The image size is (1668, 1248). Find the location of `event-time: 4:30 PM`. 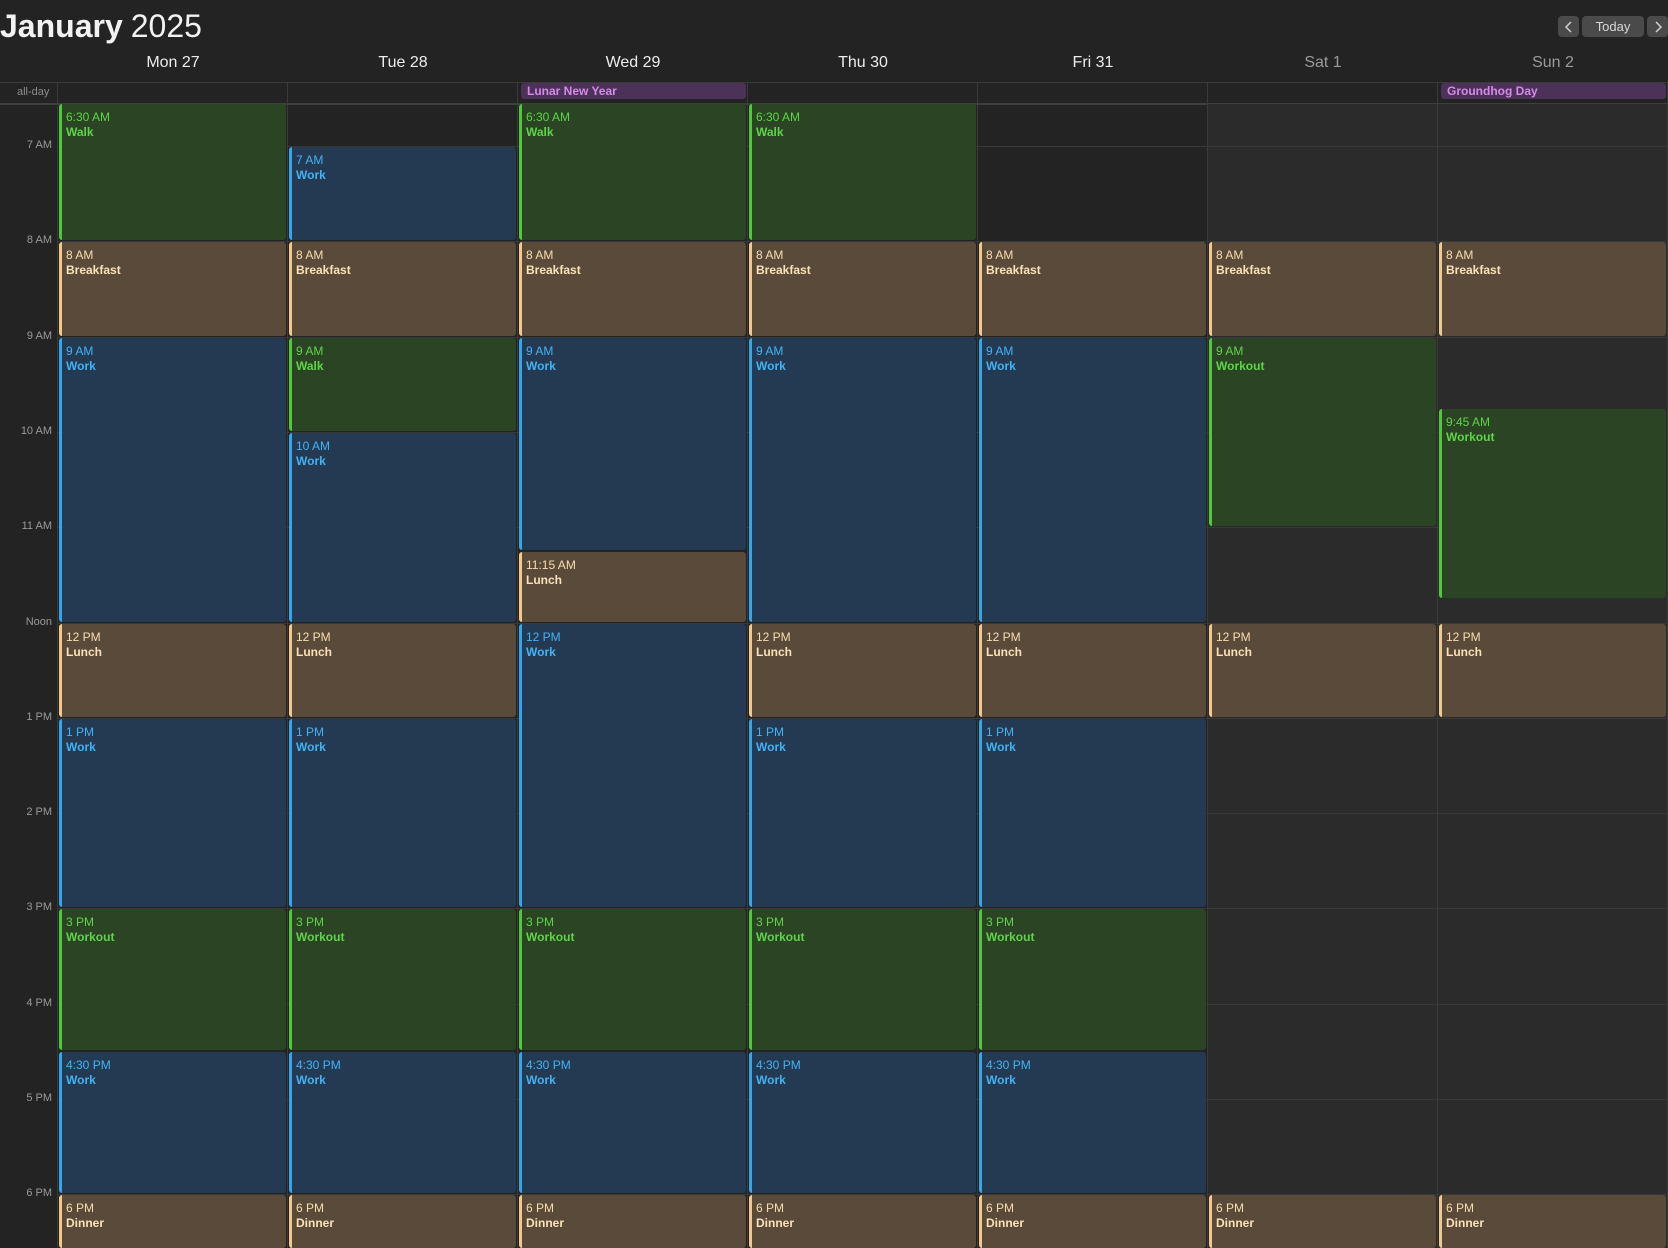

event-time: 4:30 PM is located at coordinates (88, 1065).